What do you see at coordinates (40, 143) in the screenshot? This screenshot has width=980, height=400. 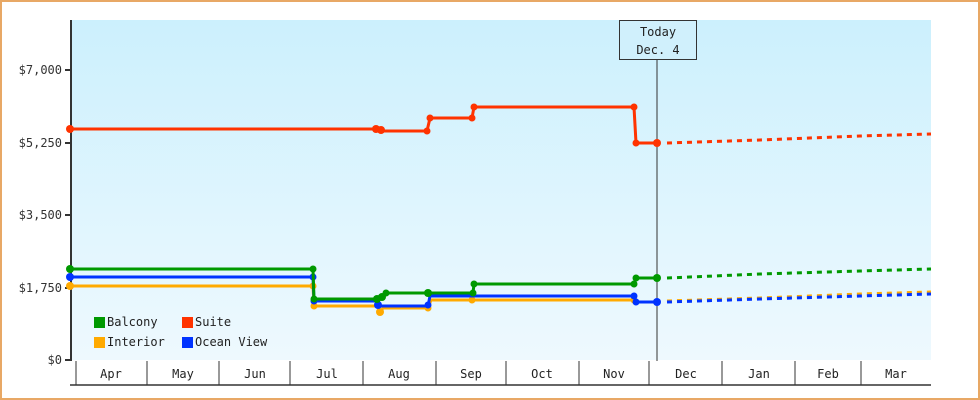 I see `y-tick-label: $5,250` at bounding box center [40, 143].